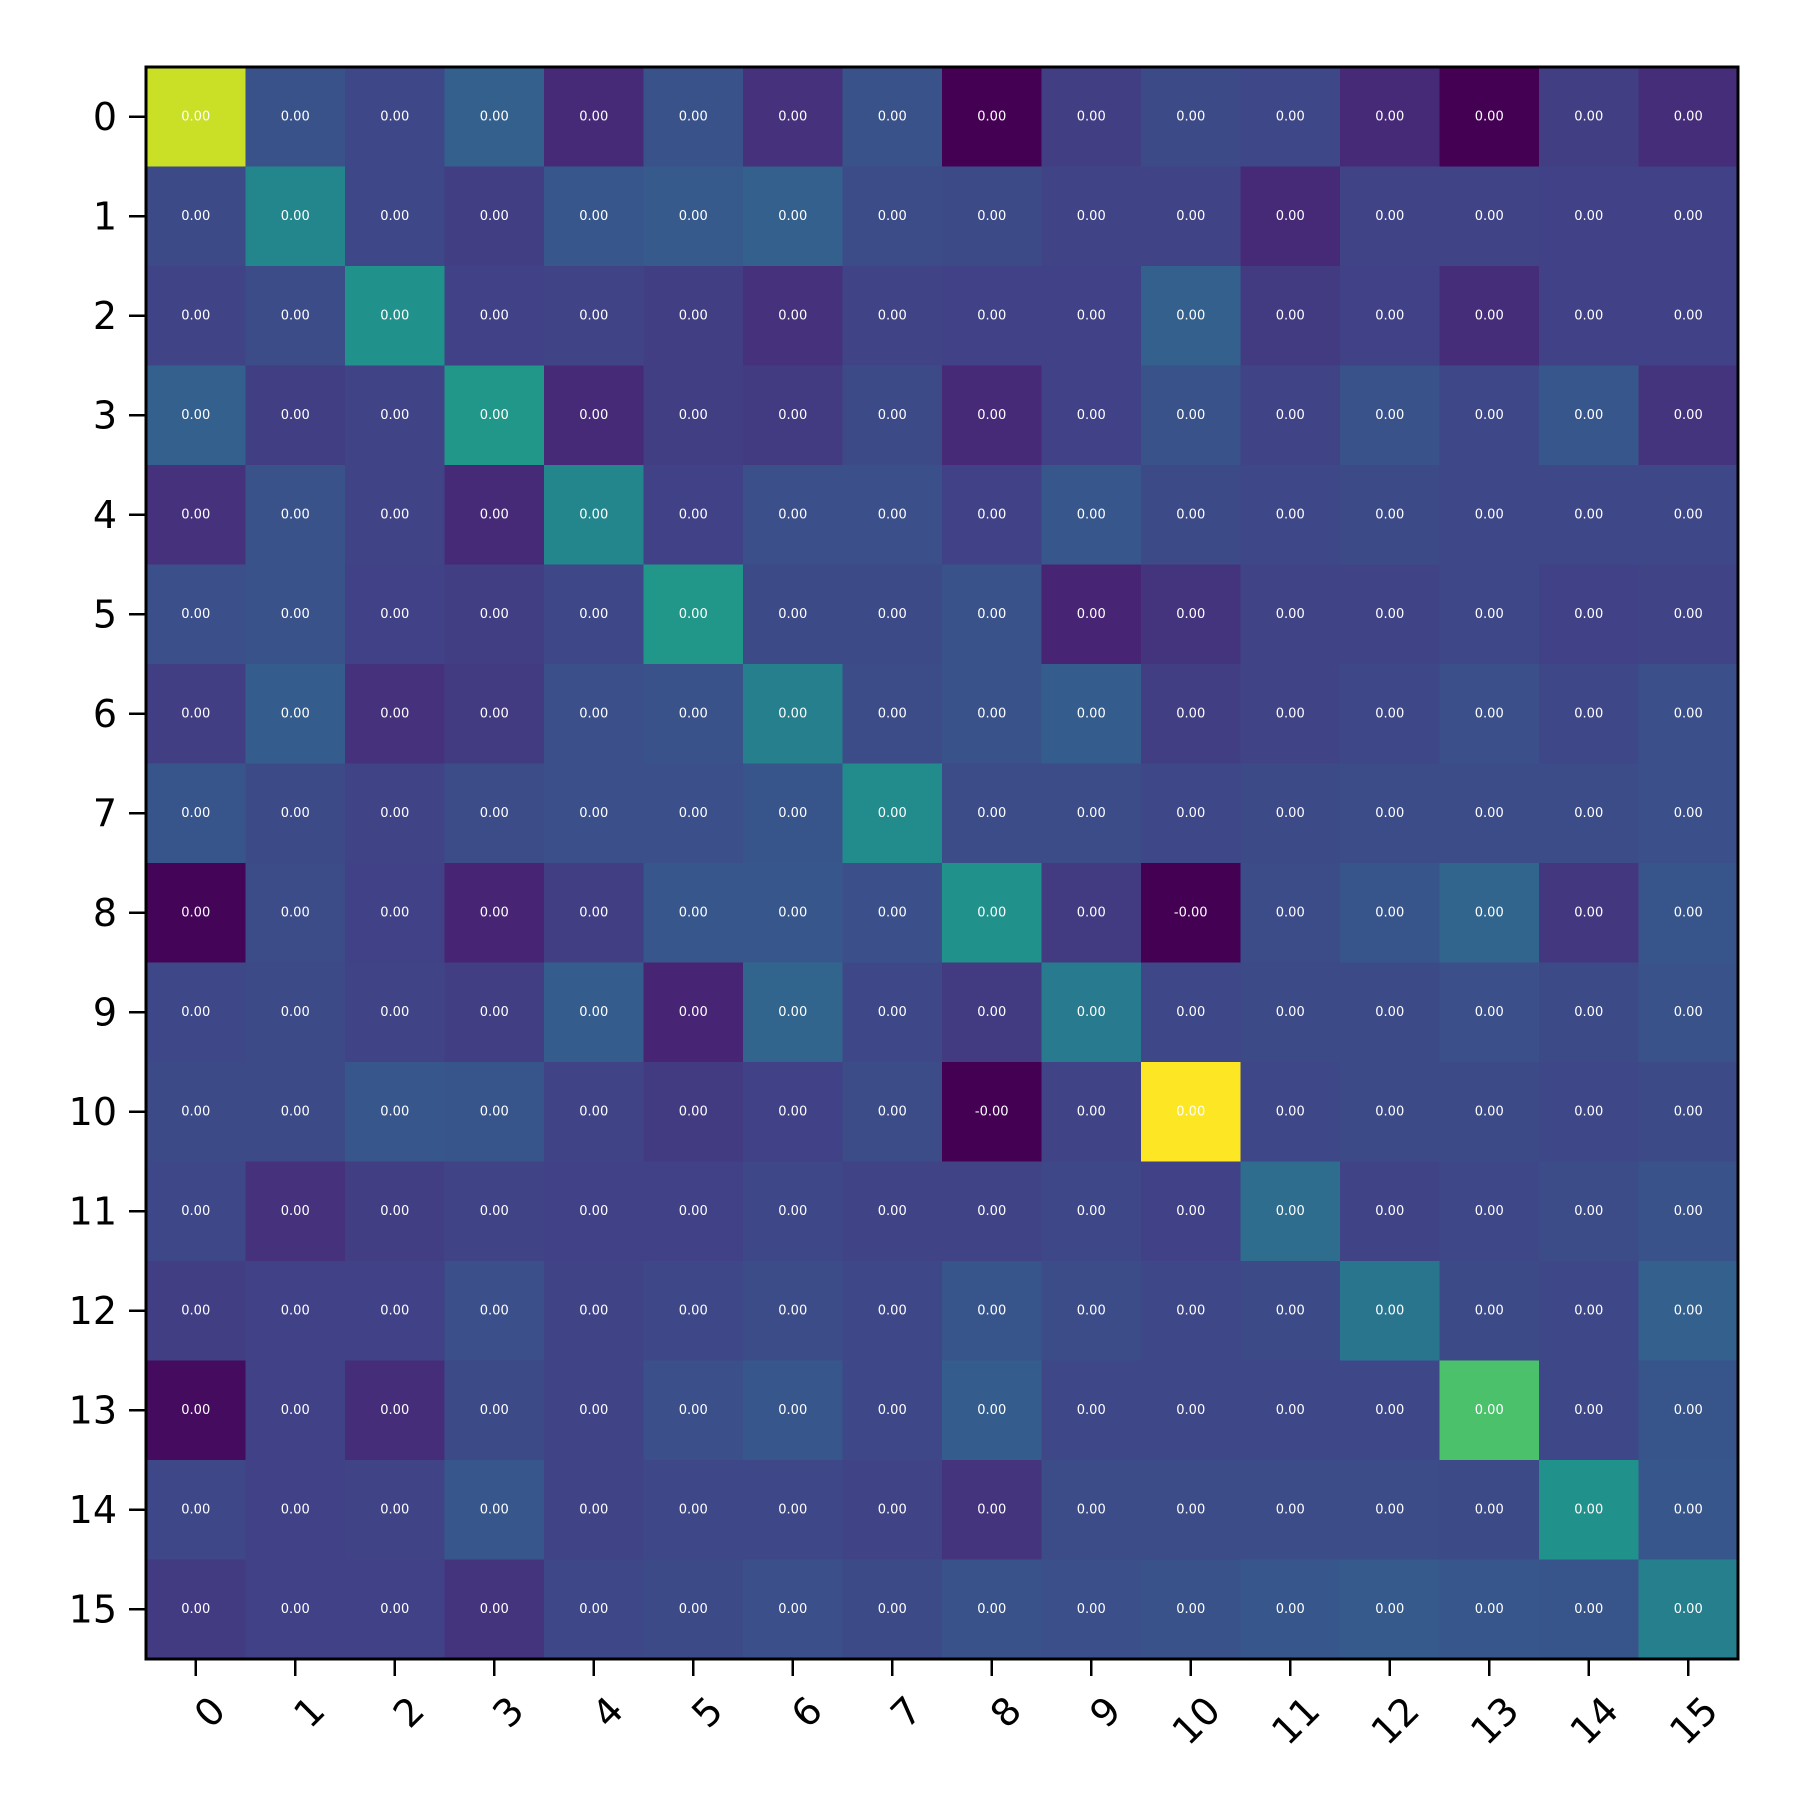 Image resolution: width=1800 pixels, height=1800 pixels. Describe the element at coordinates (105, 216) in the screenshot. I see `y-tick-label: 1` at that location.